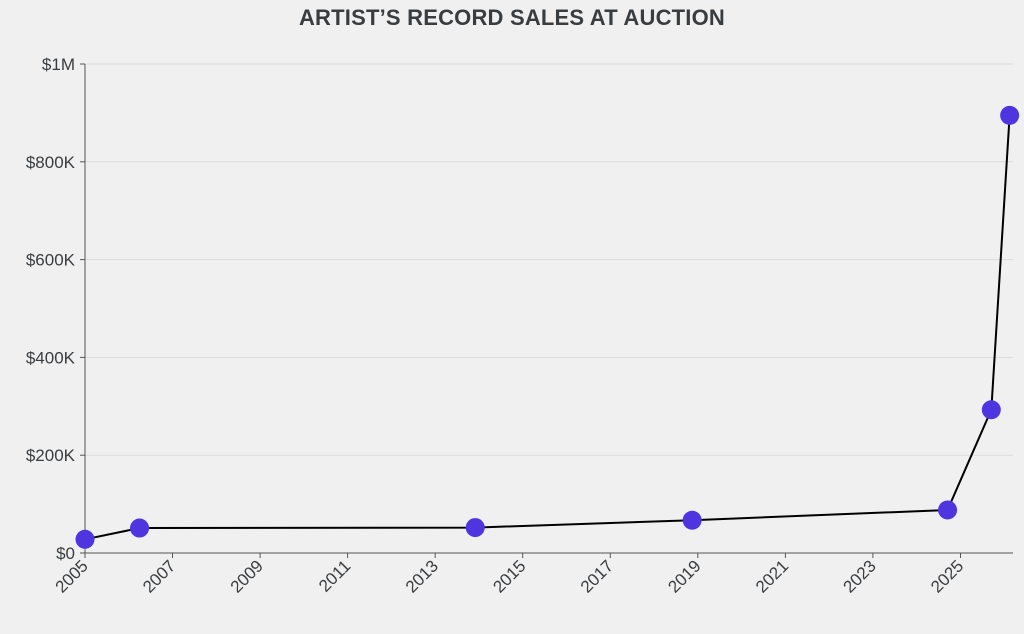 This screenshot has width=1024, height=634. Describe the element at coordinates (51, 260) in the screenshot. I see `y-tick-label: $600K` at that location.